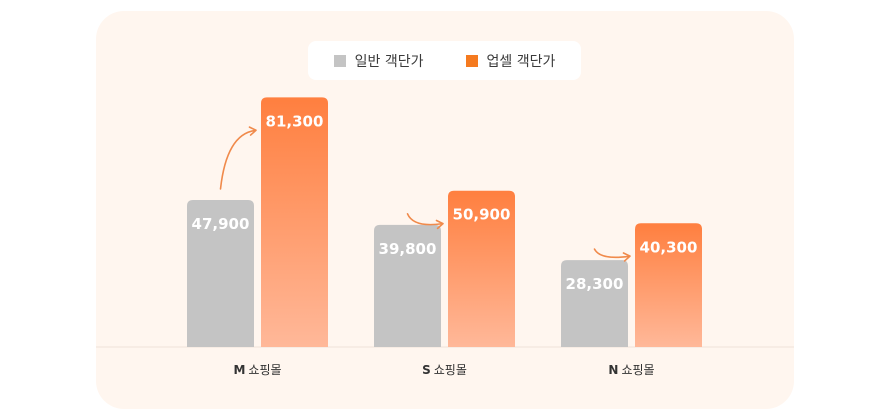 The width and height of the screenshot is (888, 419). Describe the element at coordinates (407, 285) in the screenshot. I see `bar-base-s` at that location.